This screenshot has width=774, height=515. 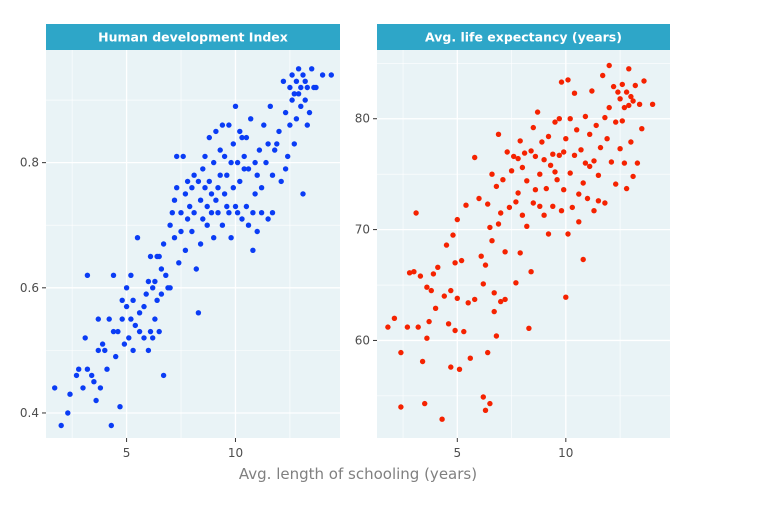 I want to click on life-y-axis-ticks: 60 70 80, so click(x=366, y=229).